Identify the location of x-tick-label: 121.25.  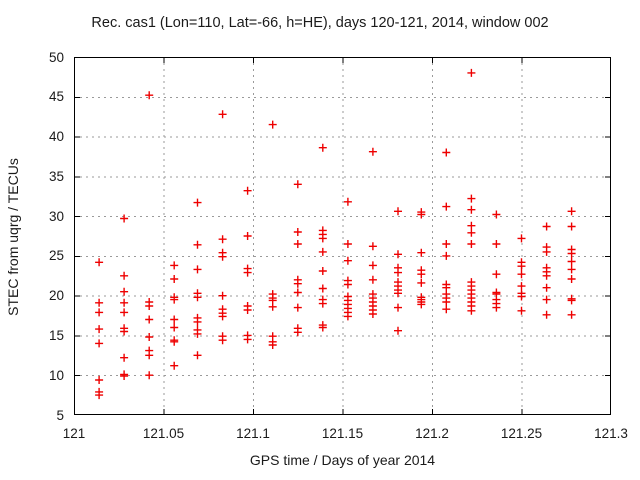
(521, 433).